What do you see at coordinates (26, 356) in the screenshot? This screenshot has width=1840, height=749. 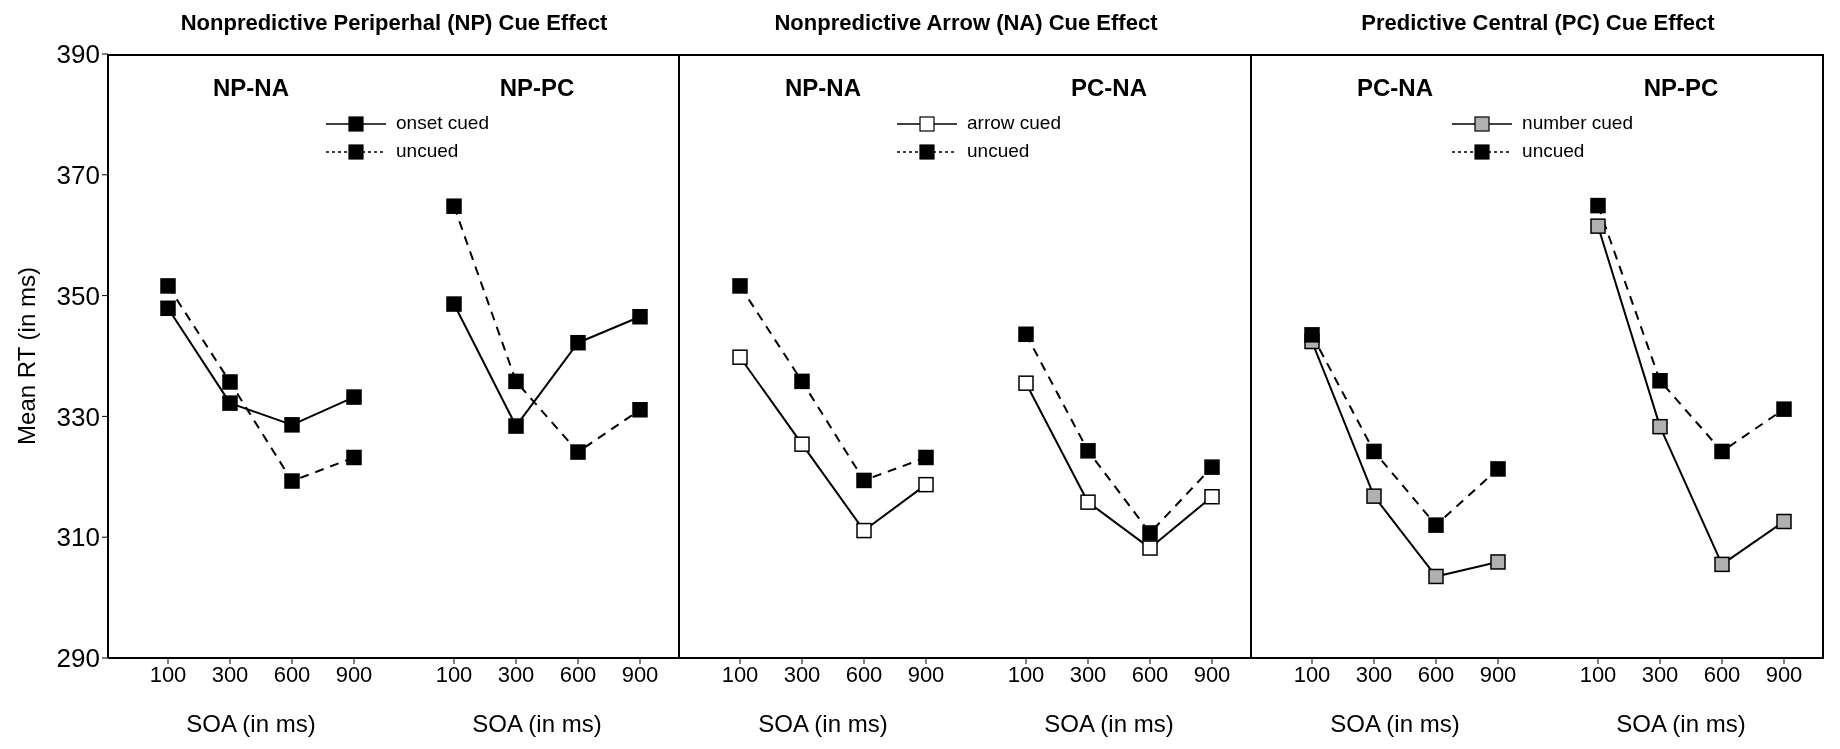 I see `y-axis-title: Mean RT (in ms)` at bounding box center [26, 356].